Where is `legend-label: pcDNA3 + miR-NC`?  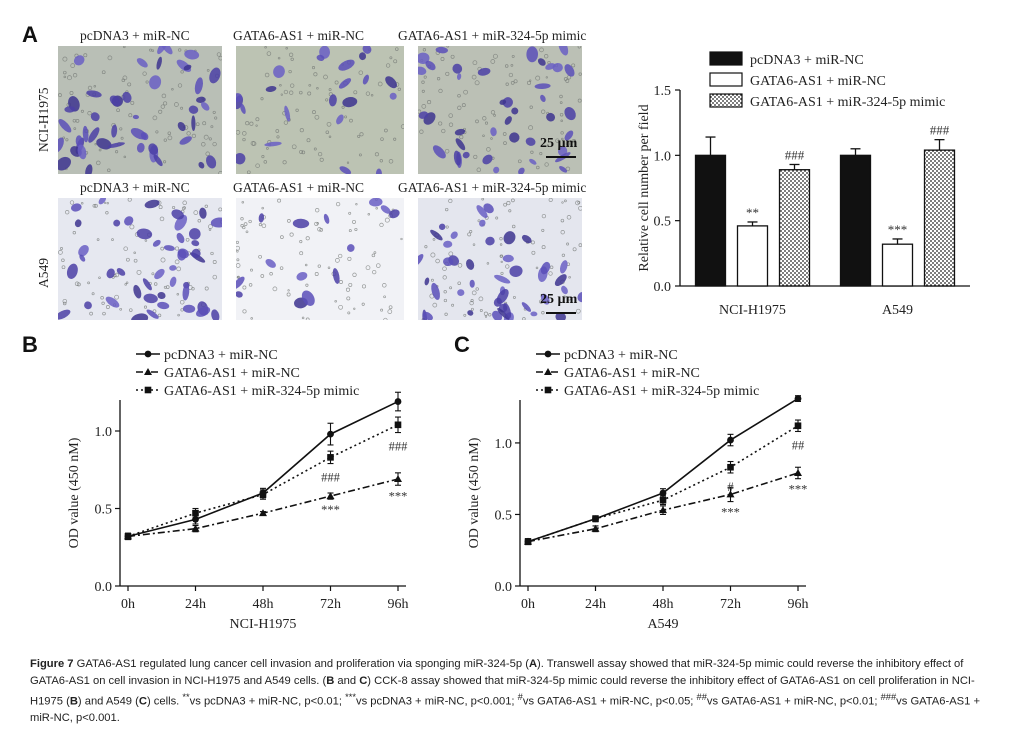 legend-label: pcDNA3 + miR-NC is located at coordinates (221, 355).